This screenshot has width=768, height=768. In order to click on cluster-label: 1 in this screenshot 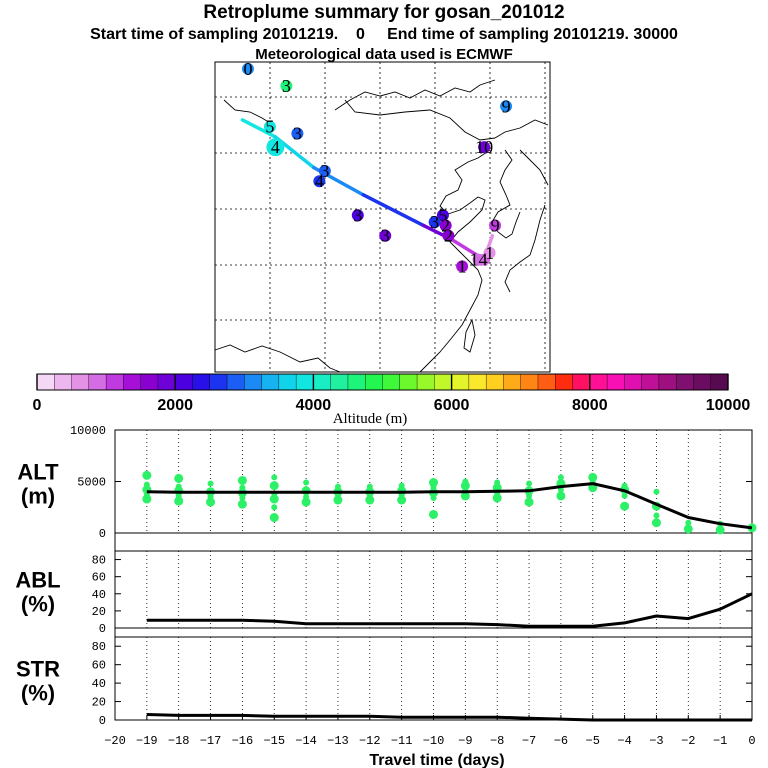, I will do `click(489, 253)`.